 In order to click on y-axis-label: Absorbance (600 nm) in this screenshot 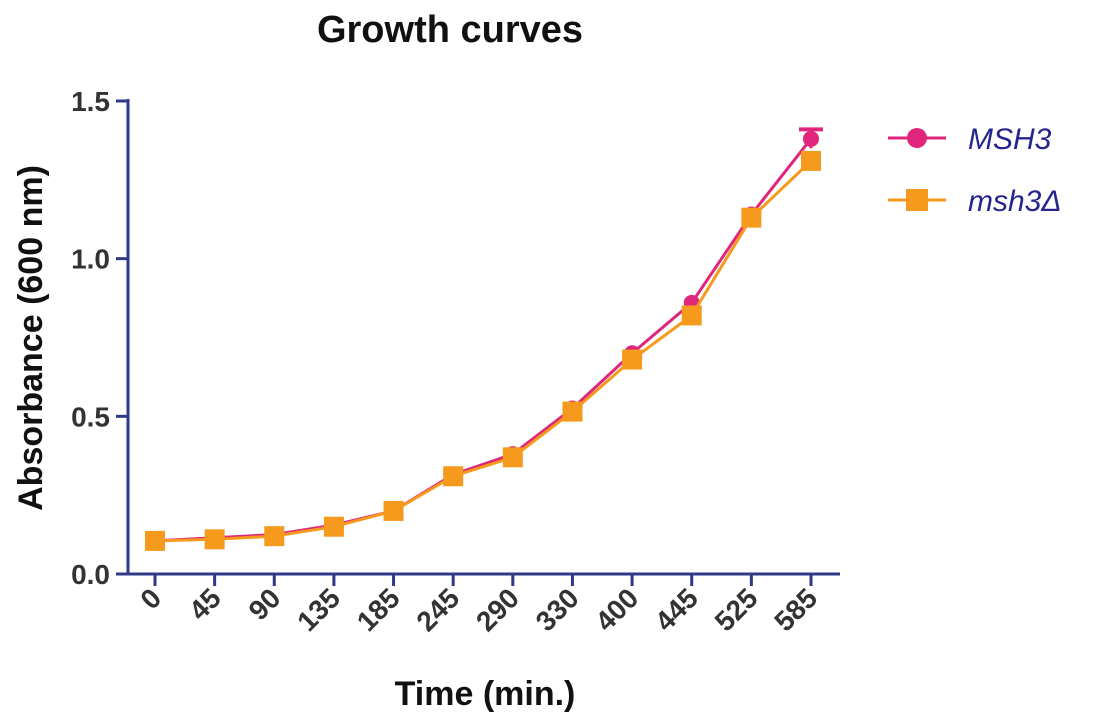, I will do `click(31, 338)`.